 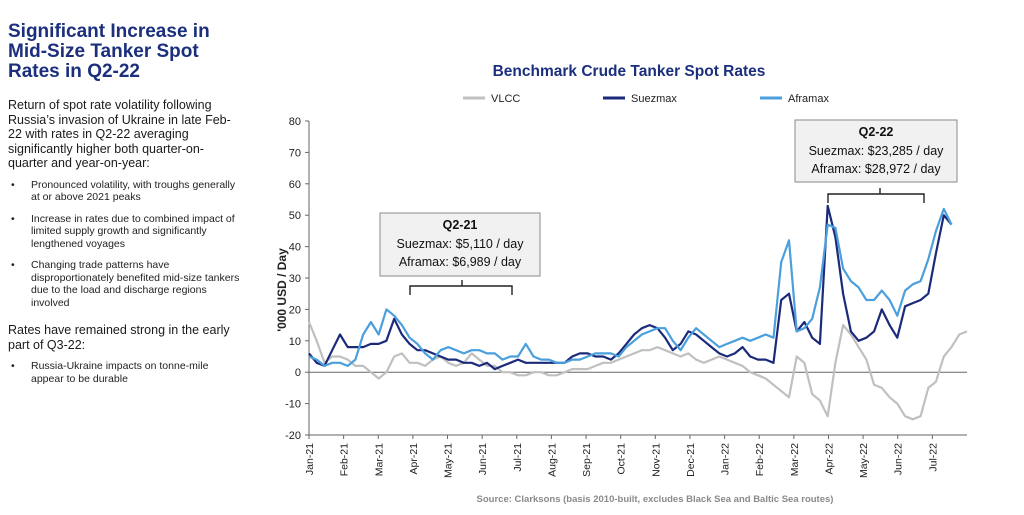 What do you see at coordinates (587, 460) in the screenshot?
I see `x-tick-label: Sep-21` at bounding box center [587, 460].